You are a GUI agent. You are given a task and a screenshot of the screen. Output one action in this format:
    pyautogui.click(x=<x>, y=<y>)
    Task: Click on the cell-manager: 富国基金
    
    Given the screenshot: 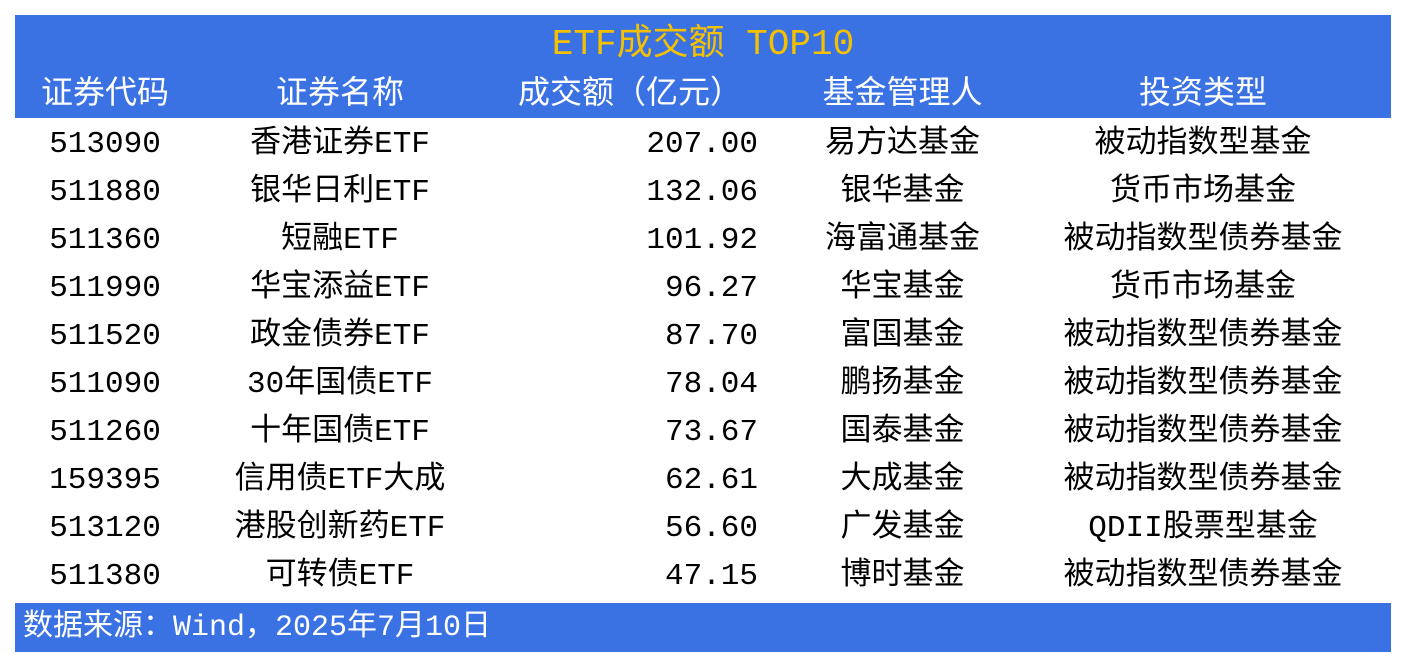 What is the action you would take?
    pyautogui.click(x=902, y=336)
    